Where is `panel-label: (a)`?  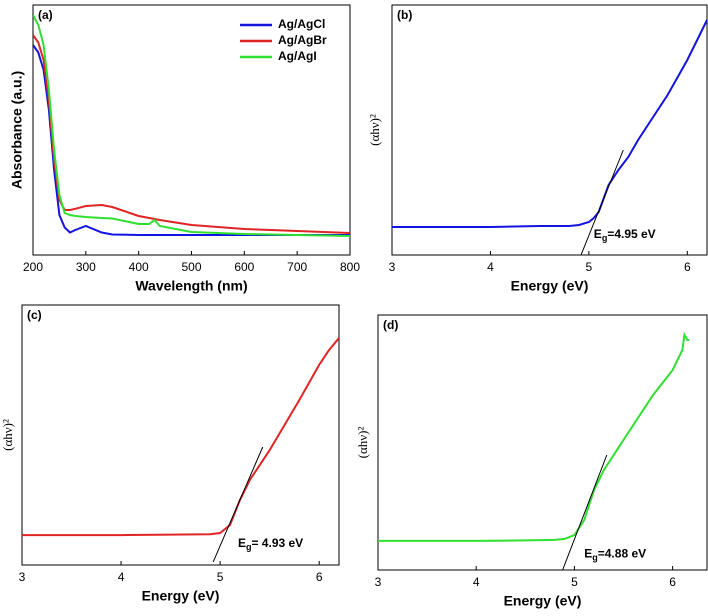
panel-label: (a) is located at coordinates (45, 15).